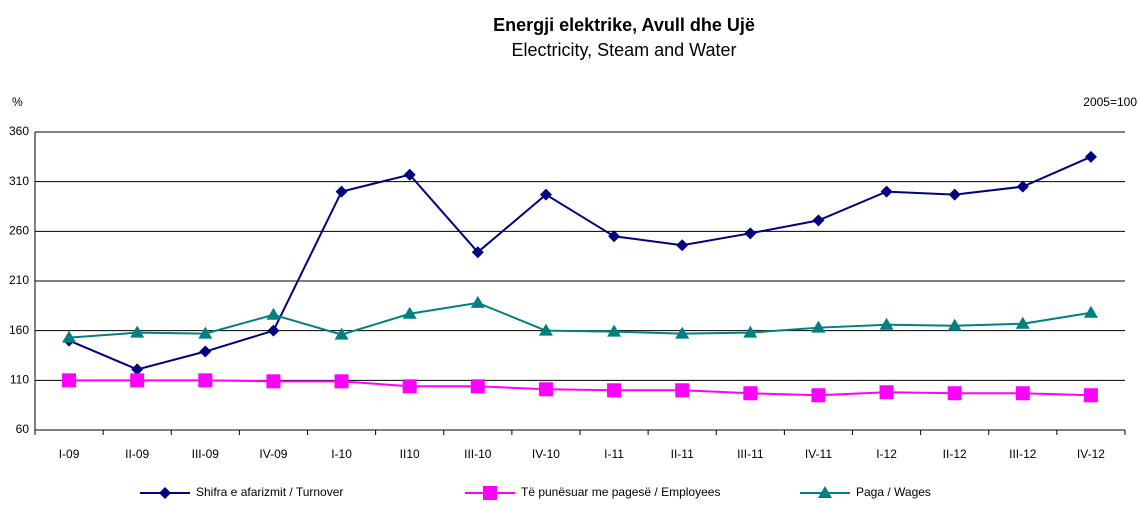 Image resolution: width=1140 pixels, height=509 pixels. Describe the element at coordinates (69, 454) in the screenshot. I see `x-tick-label: I-09` at that location.